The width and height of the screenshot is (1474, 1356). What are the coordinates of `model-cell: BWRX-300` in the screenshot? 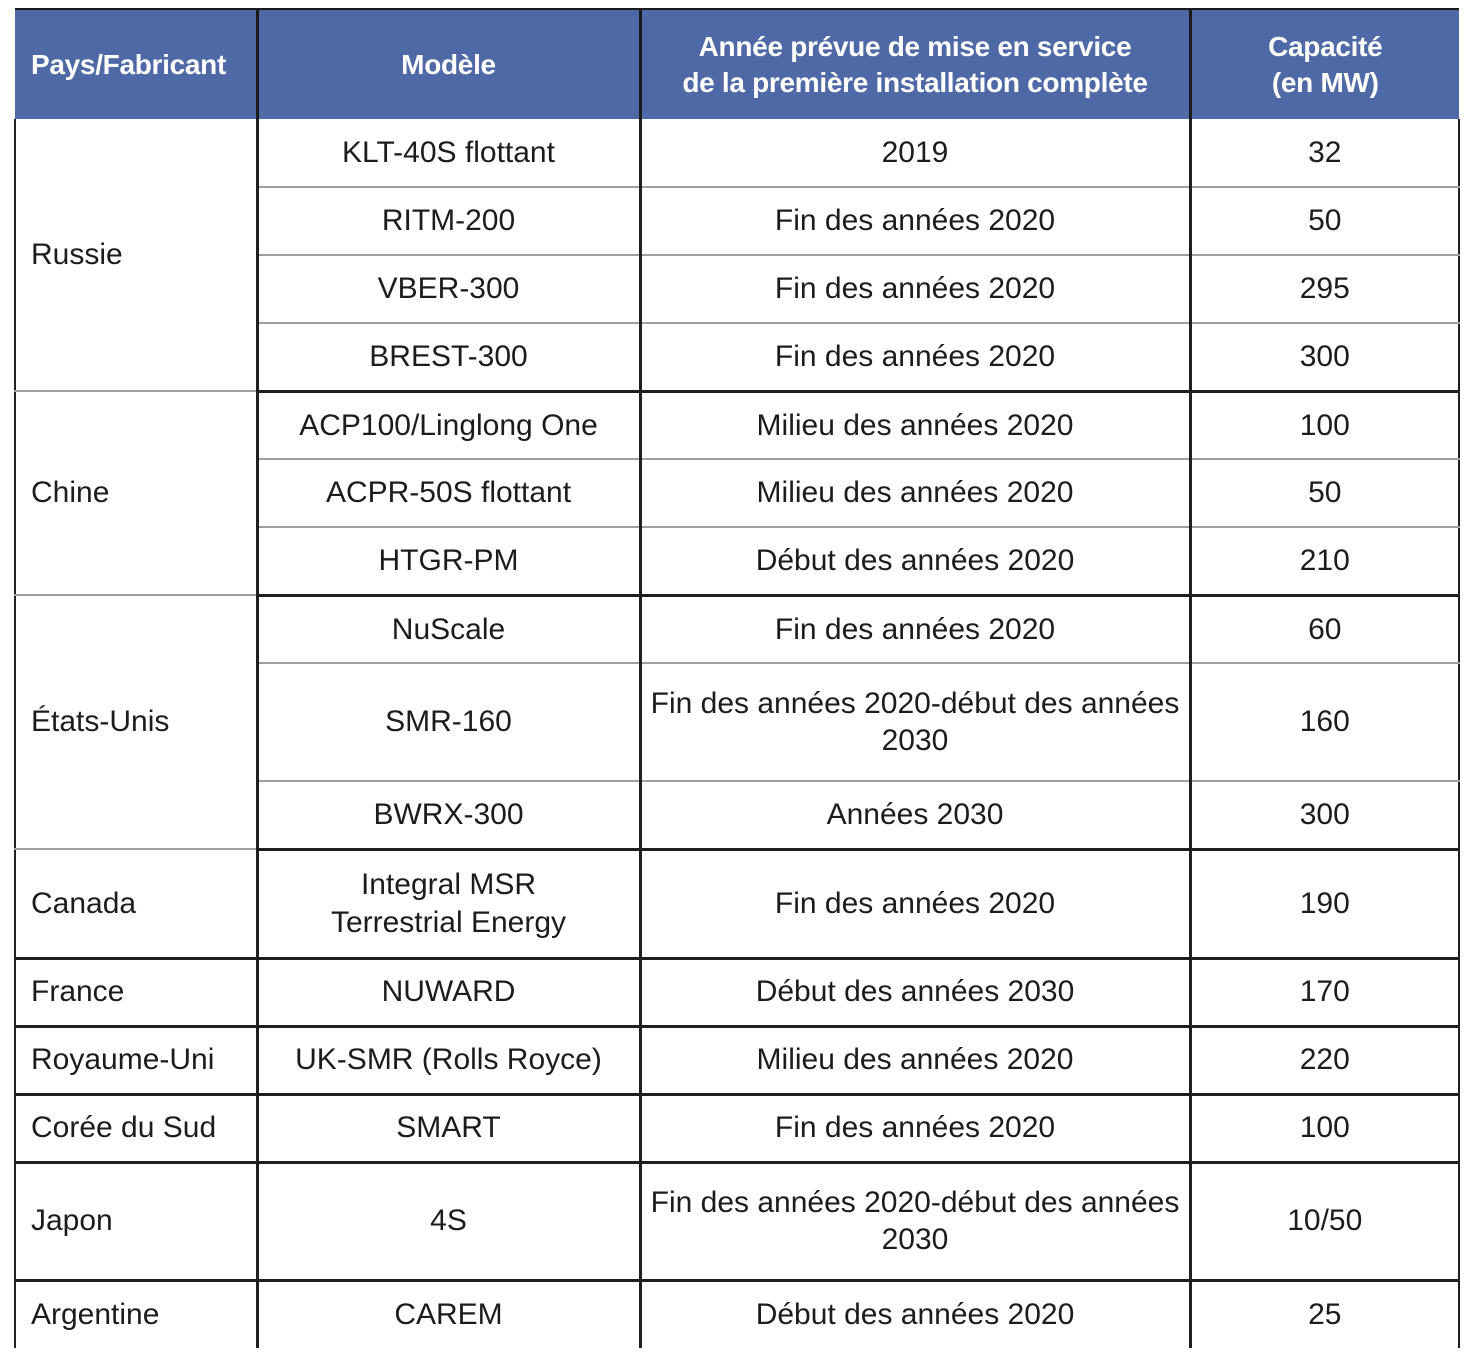 It's located at (447, 816).